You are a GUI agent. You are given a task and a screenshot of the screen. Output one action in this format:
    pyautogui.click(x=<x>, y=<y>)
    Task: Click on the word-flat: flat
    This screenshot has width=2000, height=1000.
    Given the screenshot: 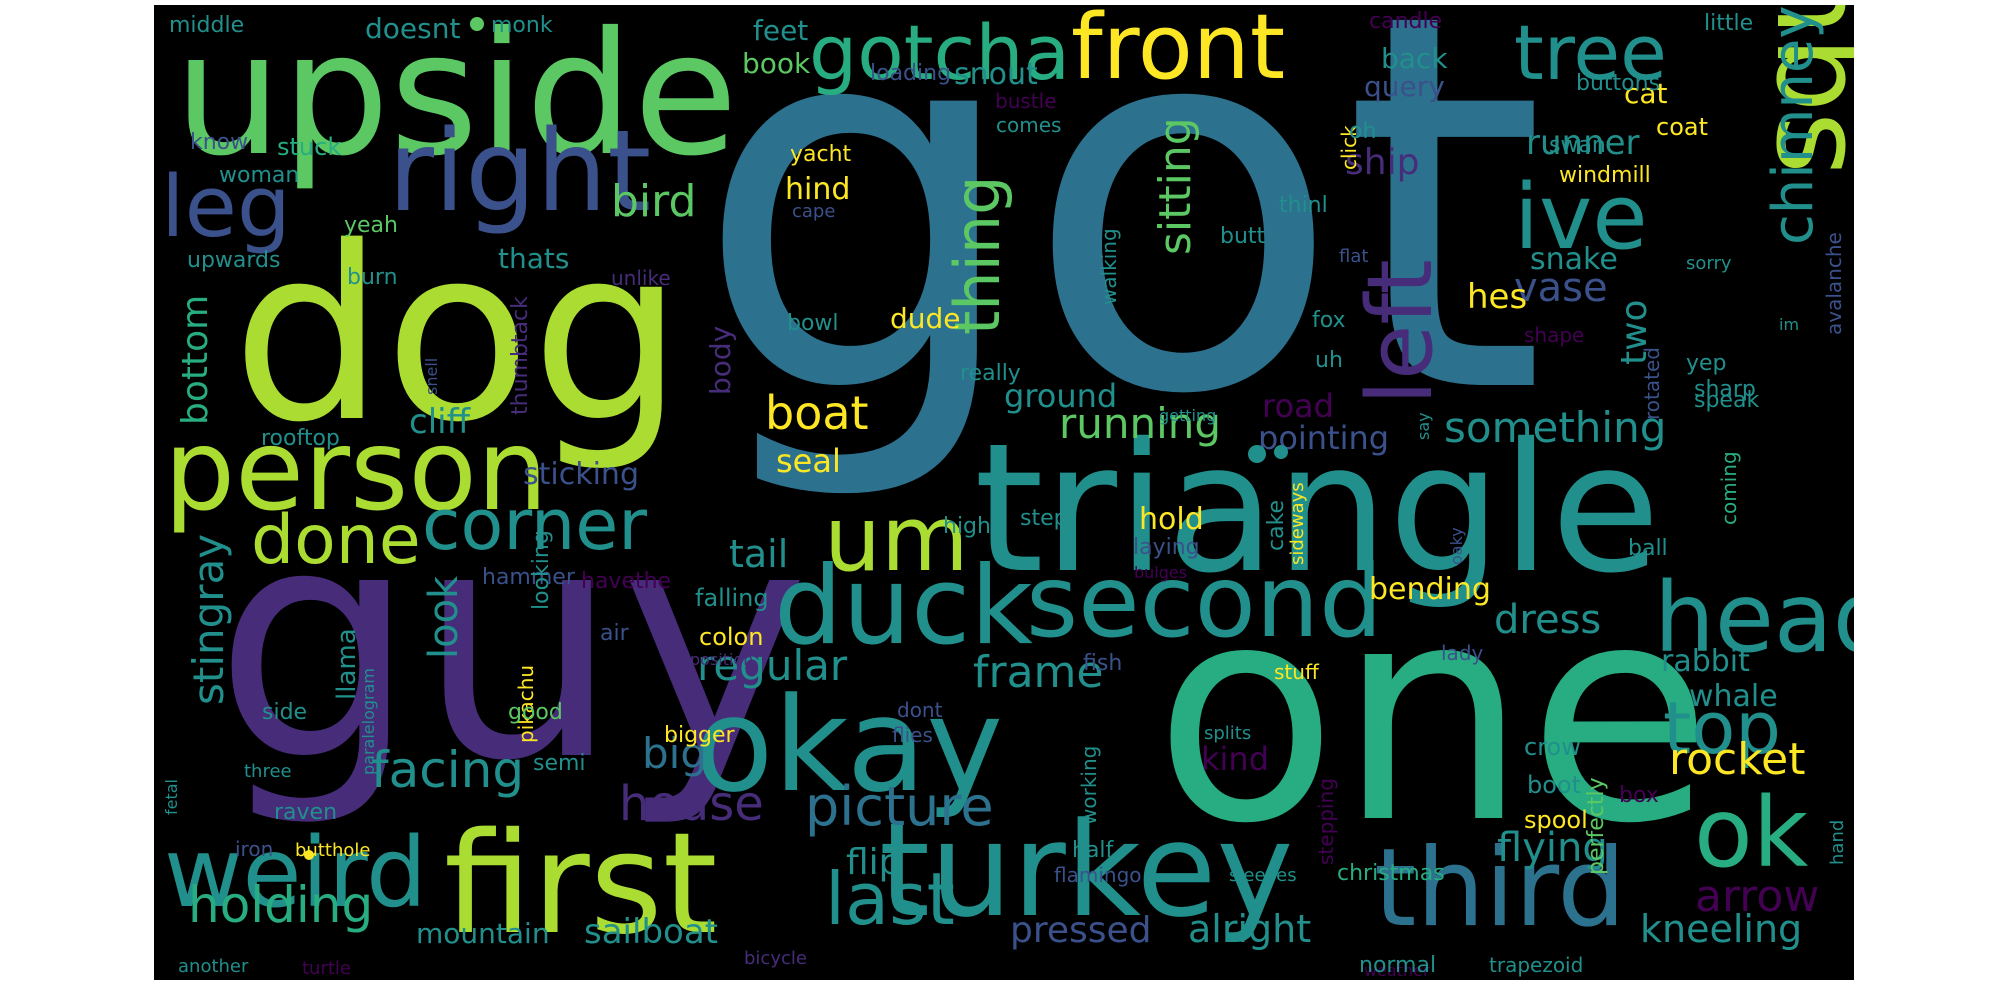 What is the action you would take?
    pyautogui.click(x=1354, y=256)
    